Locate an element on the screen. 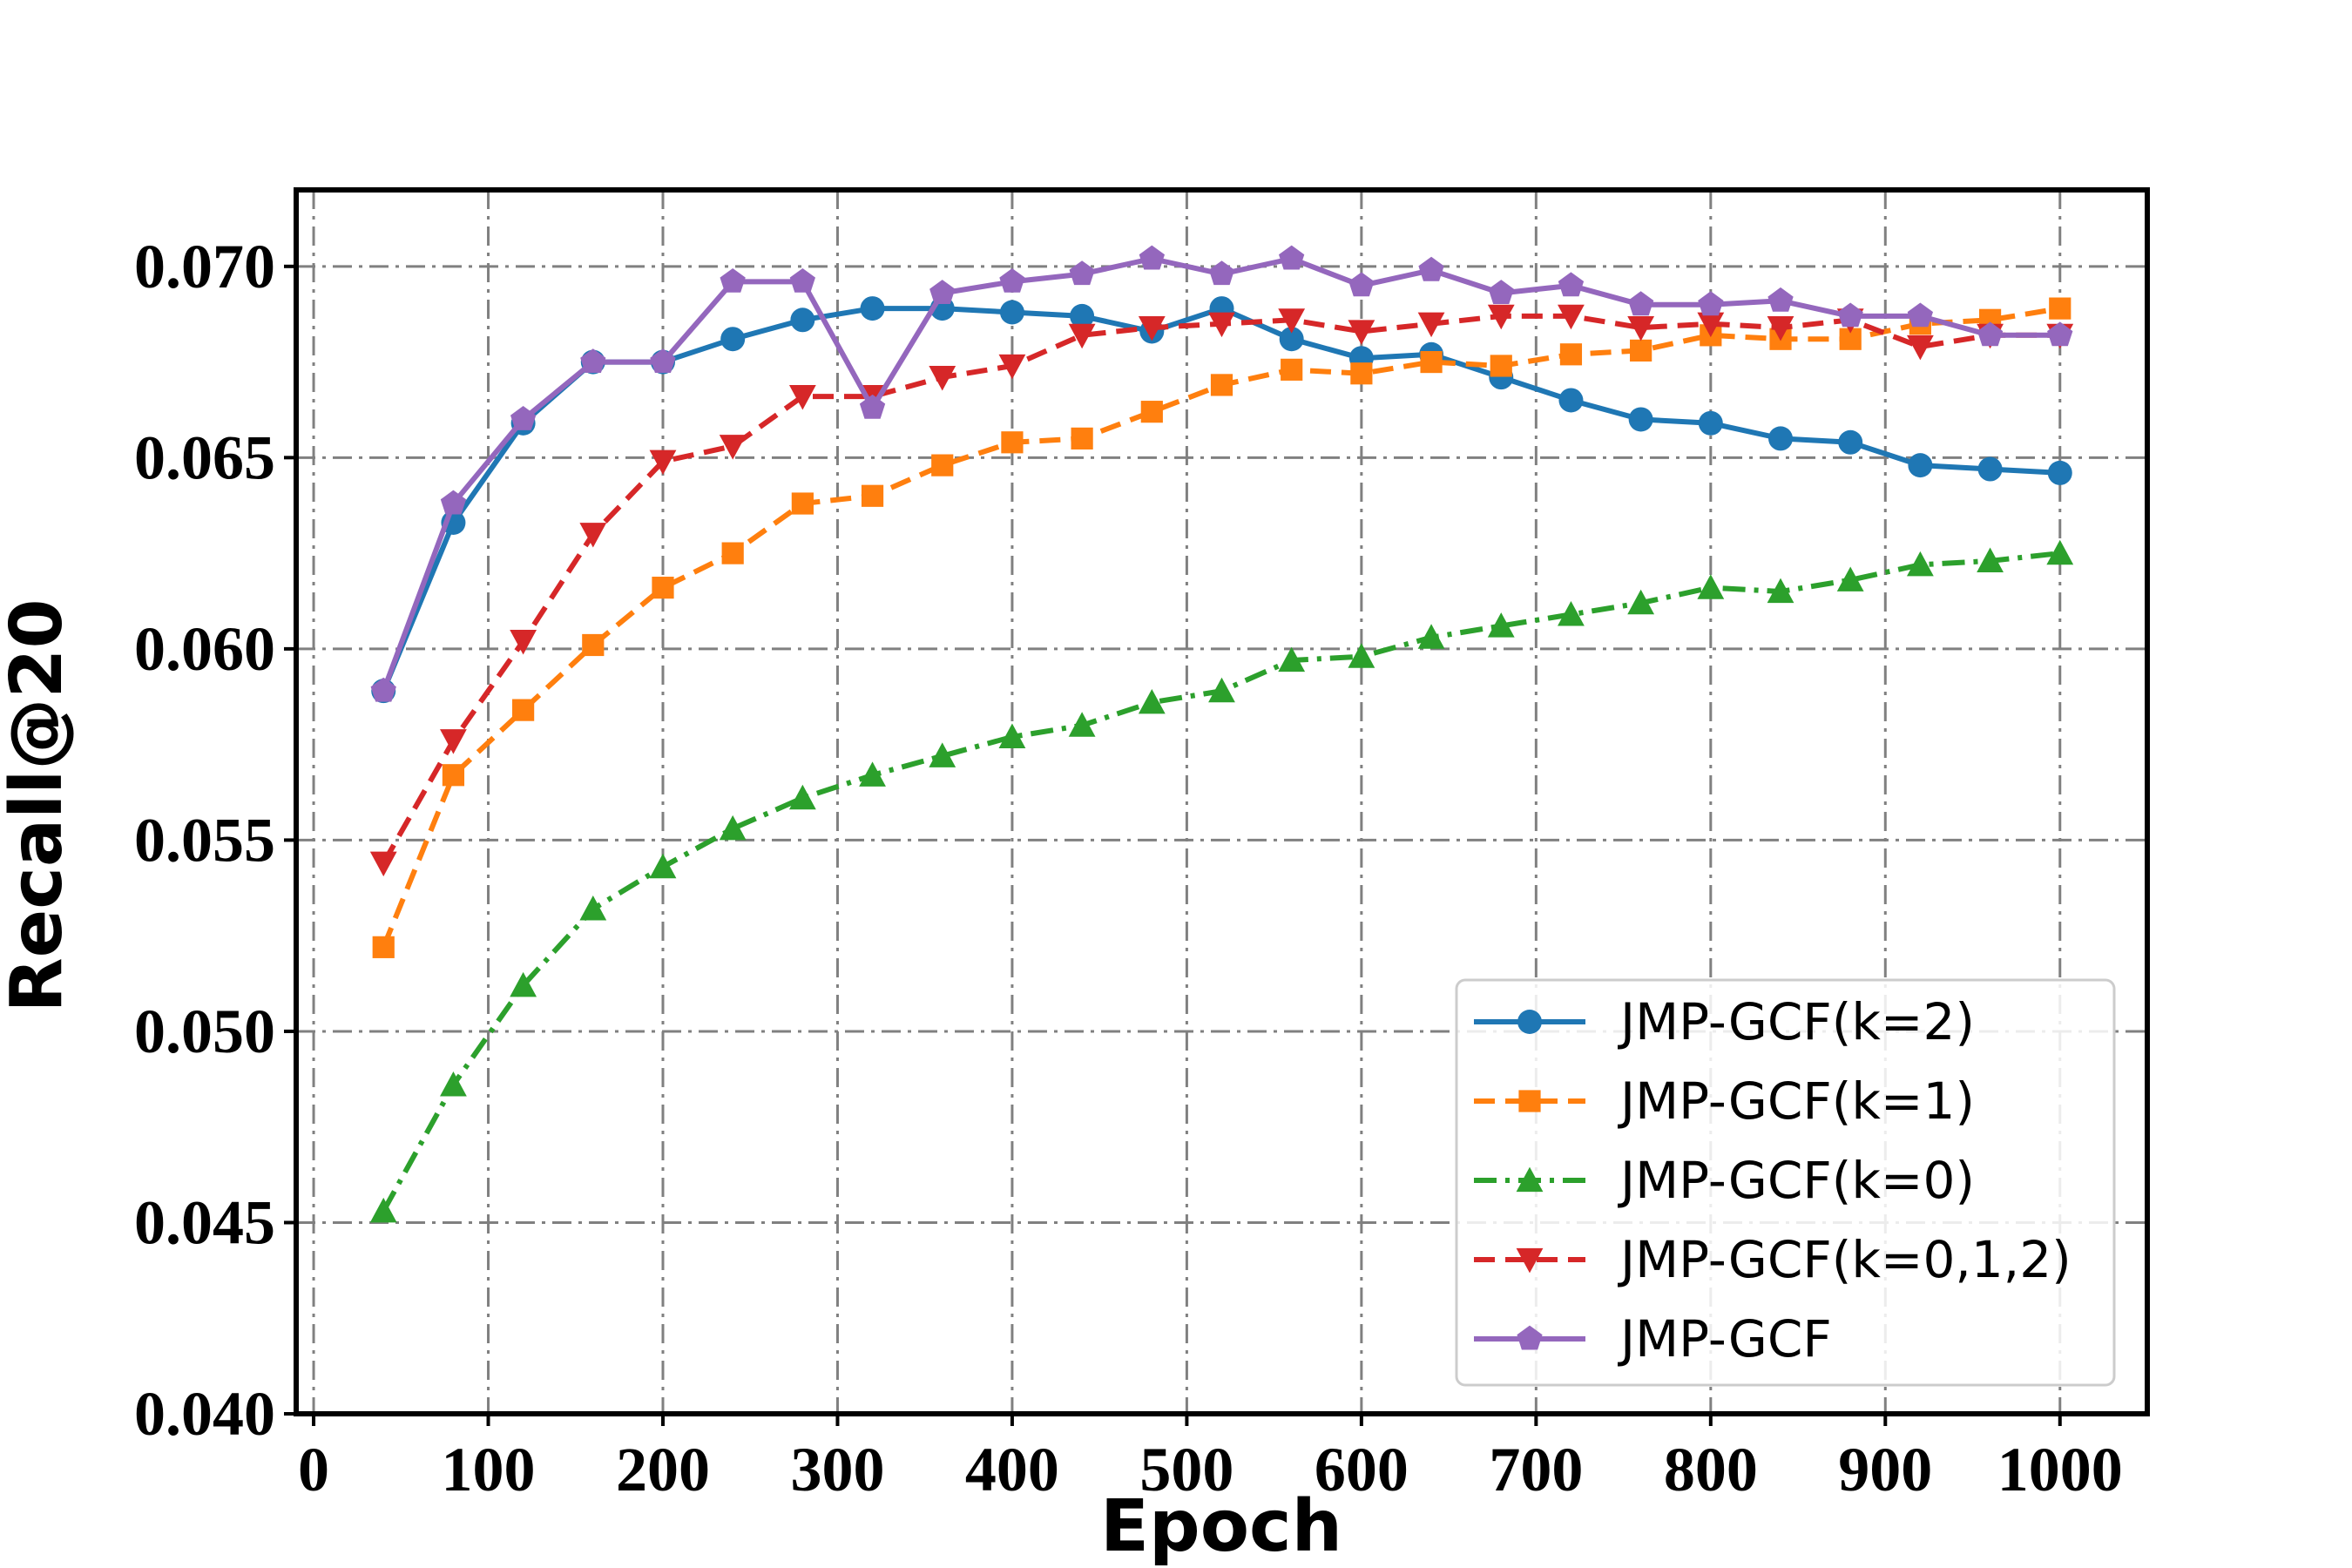 This screenshot has height=1568, width=2352. x-tick-label: 600 is located at coordinates (1362, 1469).